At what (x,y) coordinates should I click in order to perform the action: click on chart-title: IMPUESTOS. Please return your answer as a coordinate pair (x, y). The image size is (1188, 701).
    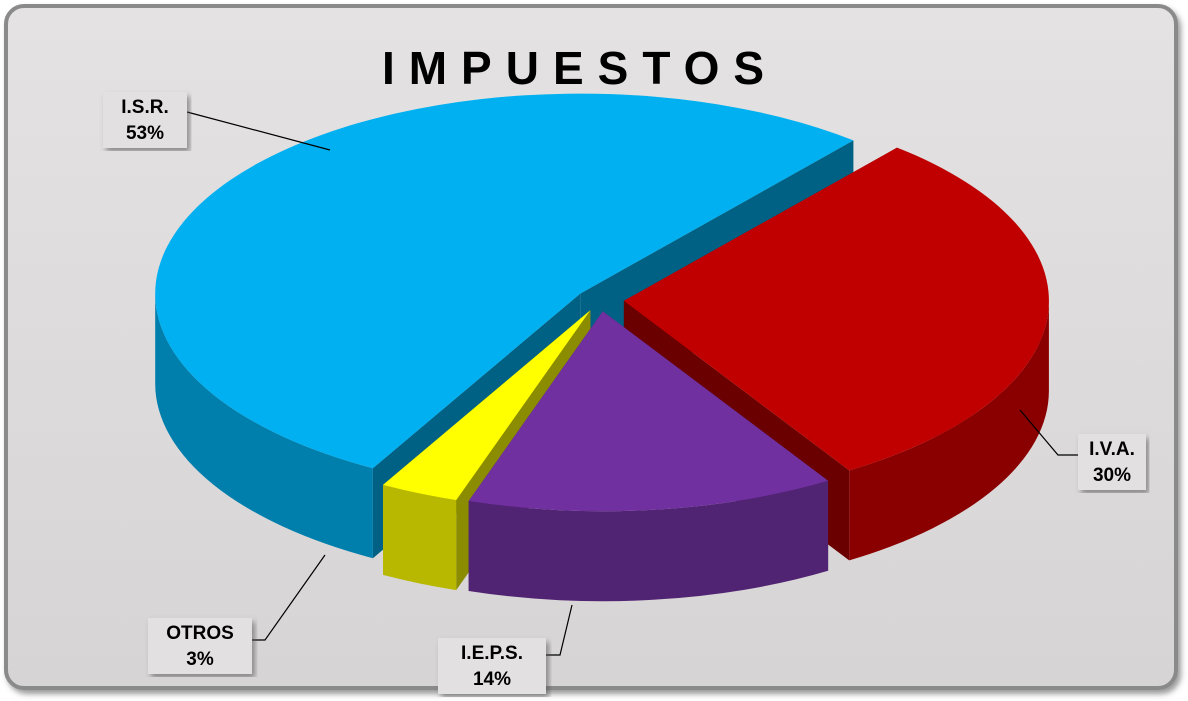
    Looking at the image, I should click on (580, 68).